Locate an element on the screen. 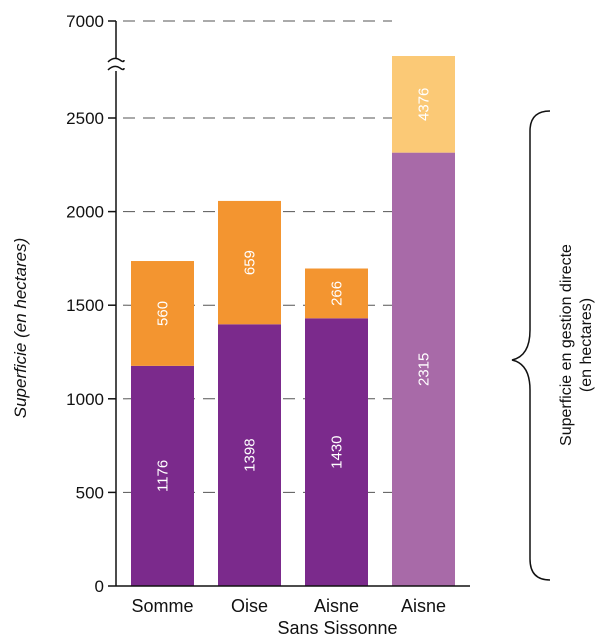 The width and height of the screenshot is (602, 644). axis-break-mark-top is located at coordinates (116, 60).